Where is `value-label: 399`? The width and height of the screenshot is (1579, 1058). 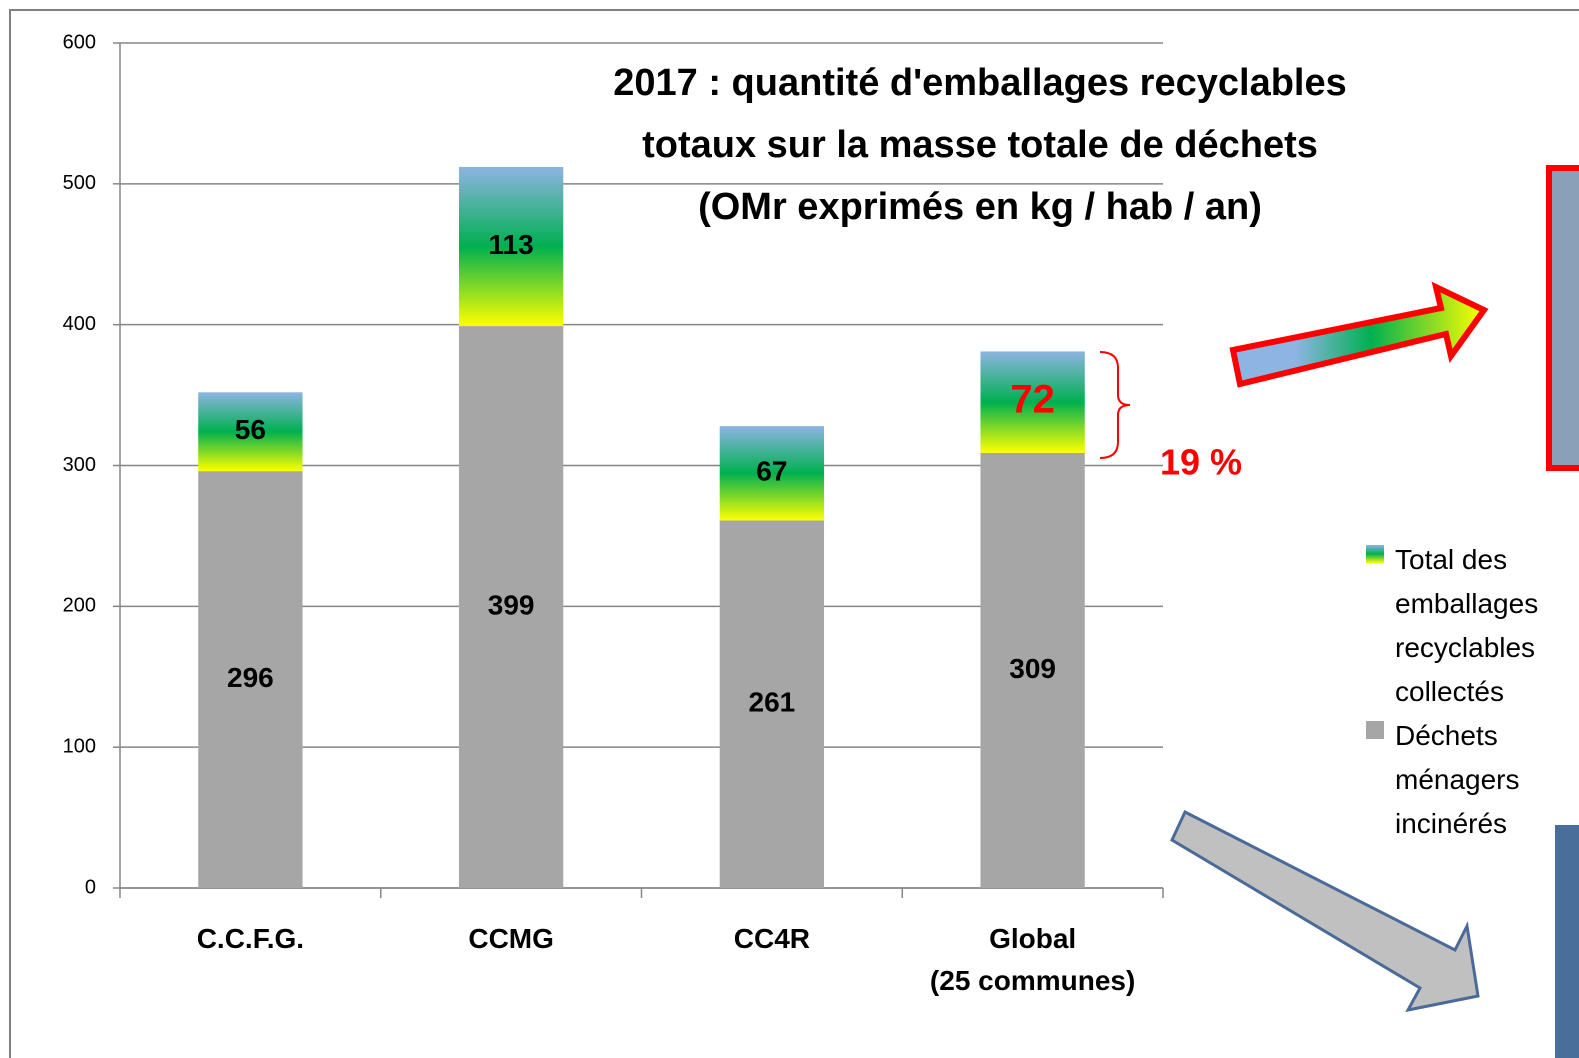
value-label: 399 is located at coordinates (511, 604).